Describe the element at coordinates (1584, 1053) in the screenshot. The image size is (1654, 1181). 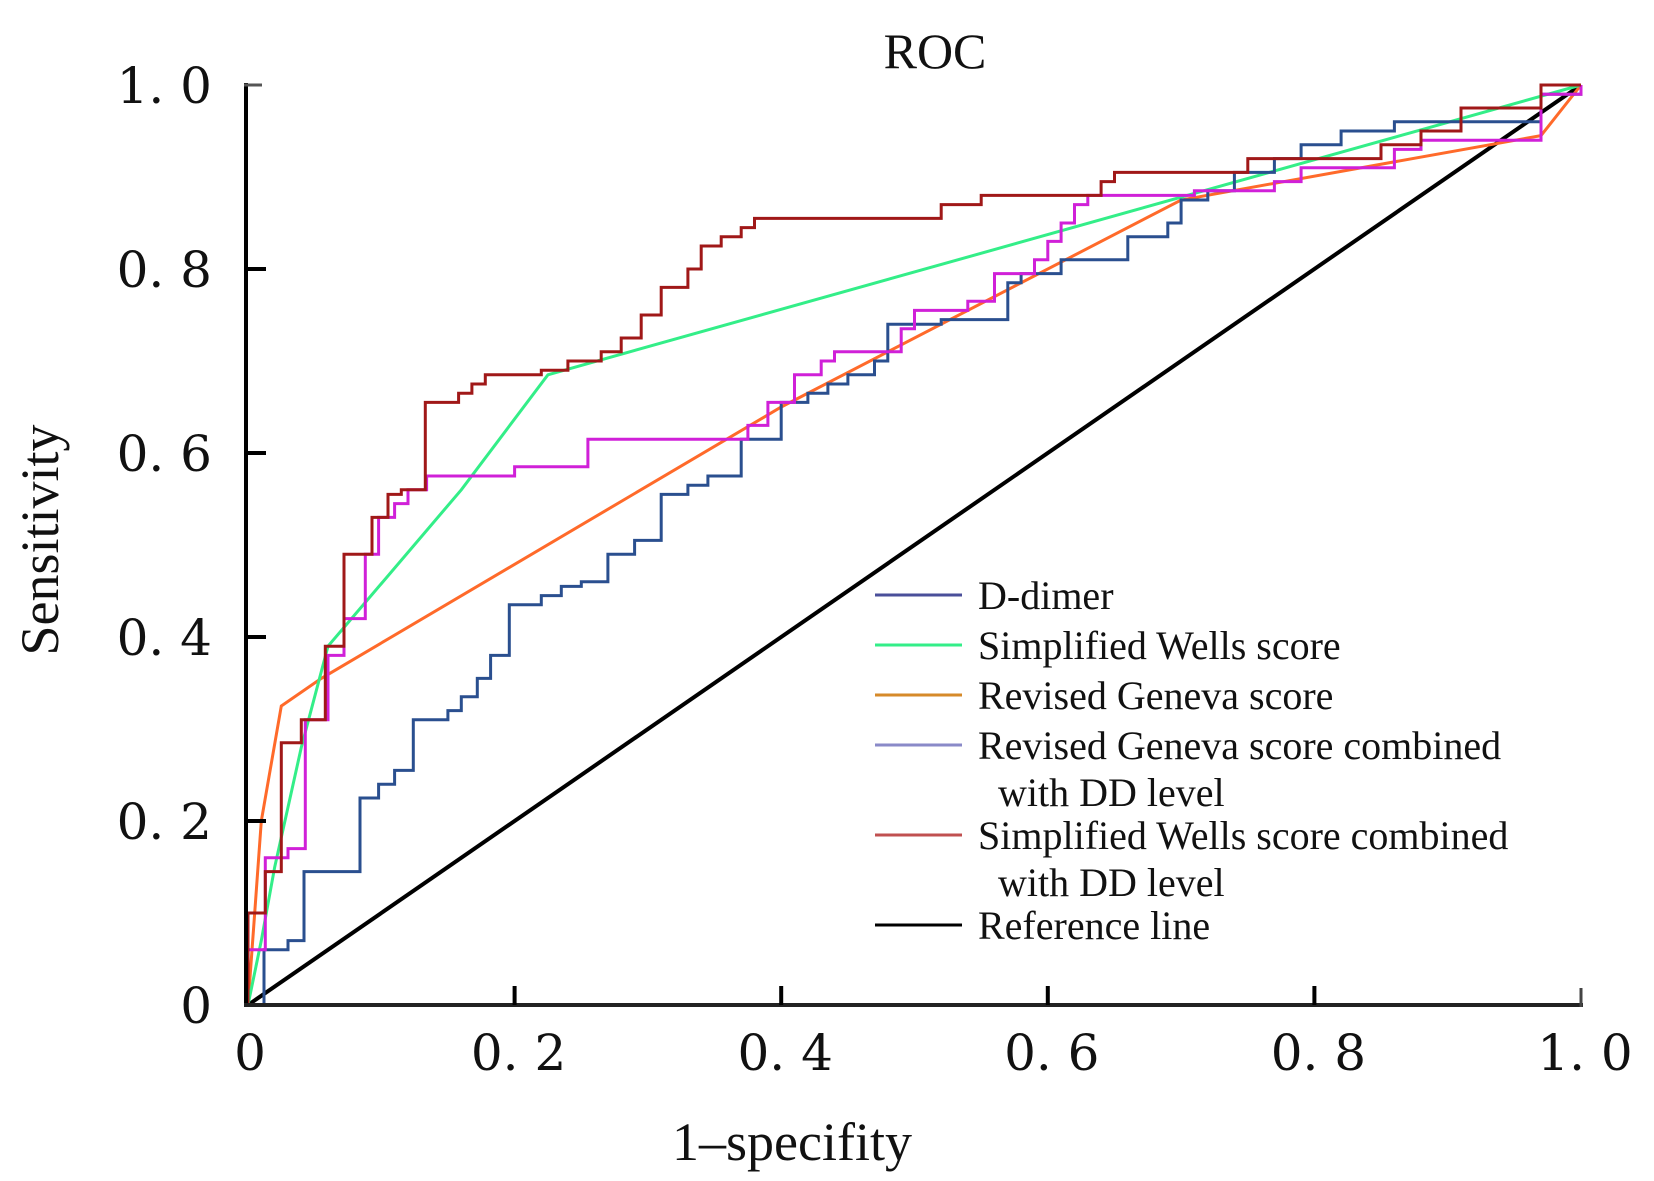
I see `x-tick-label: 1. 0` at that location.